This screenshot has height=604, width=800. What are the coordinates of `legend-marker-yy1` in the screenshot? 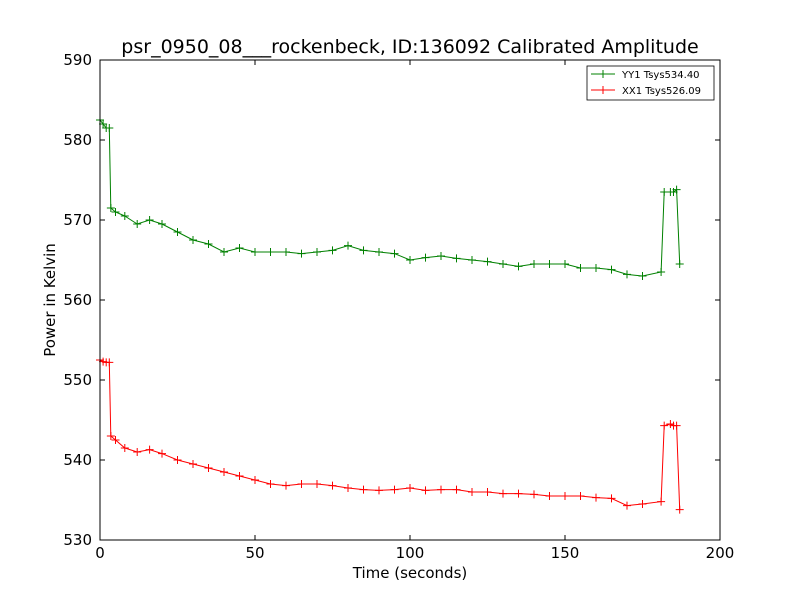 It's located at (603, 74).